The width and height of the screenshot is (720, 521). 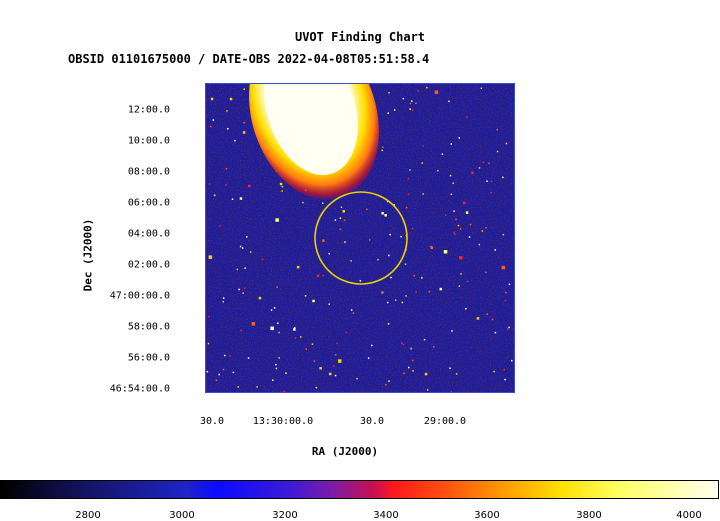 What do you see at coordinates (345, 451) in the screenshot?
I see `x-axis-label: RA (J2000)` at bounding box center [345, 451].